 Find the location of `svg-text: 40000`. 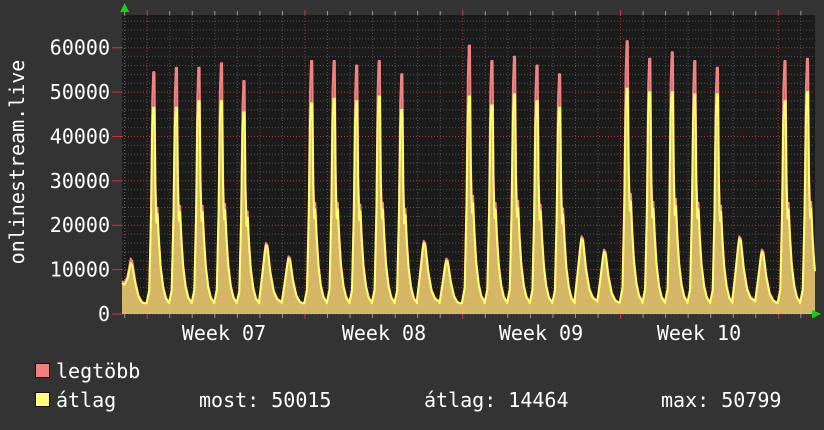

svg-text: 40000 is located at coordinates (80, 136).